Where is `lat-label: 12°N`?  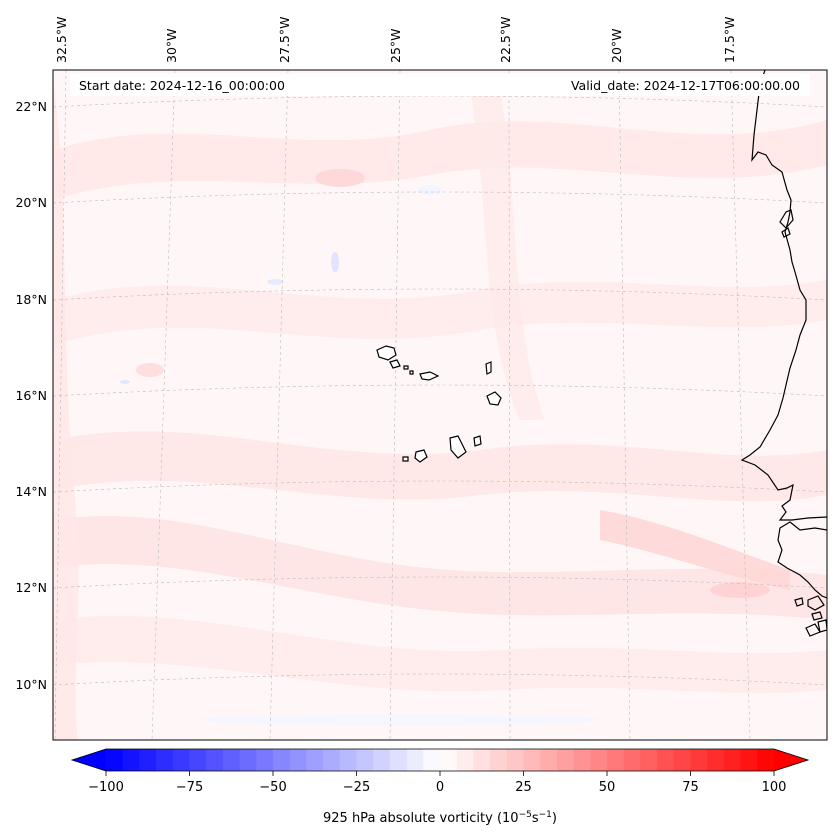
lat-label: 12°N is located at coordinates (31, 587).